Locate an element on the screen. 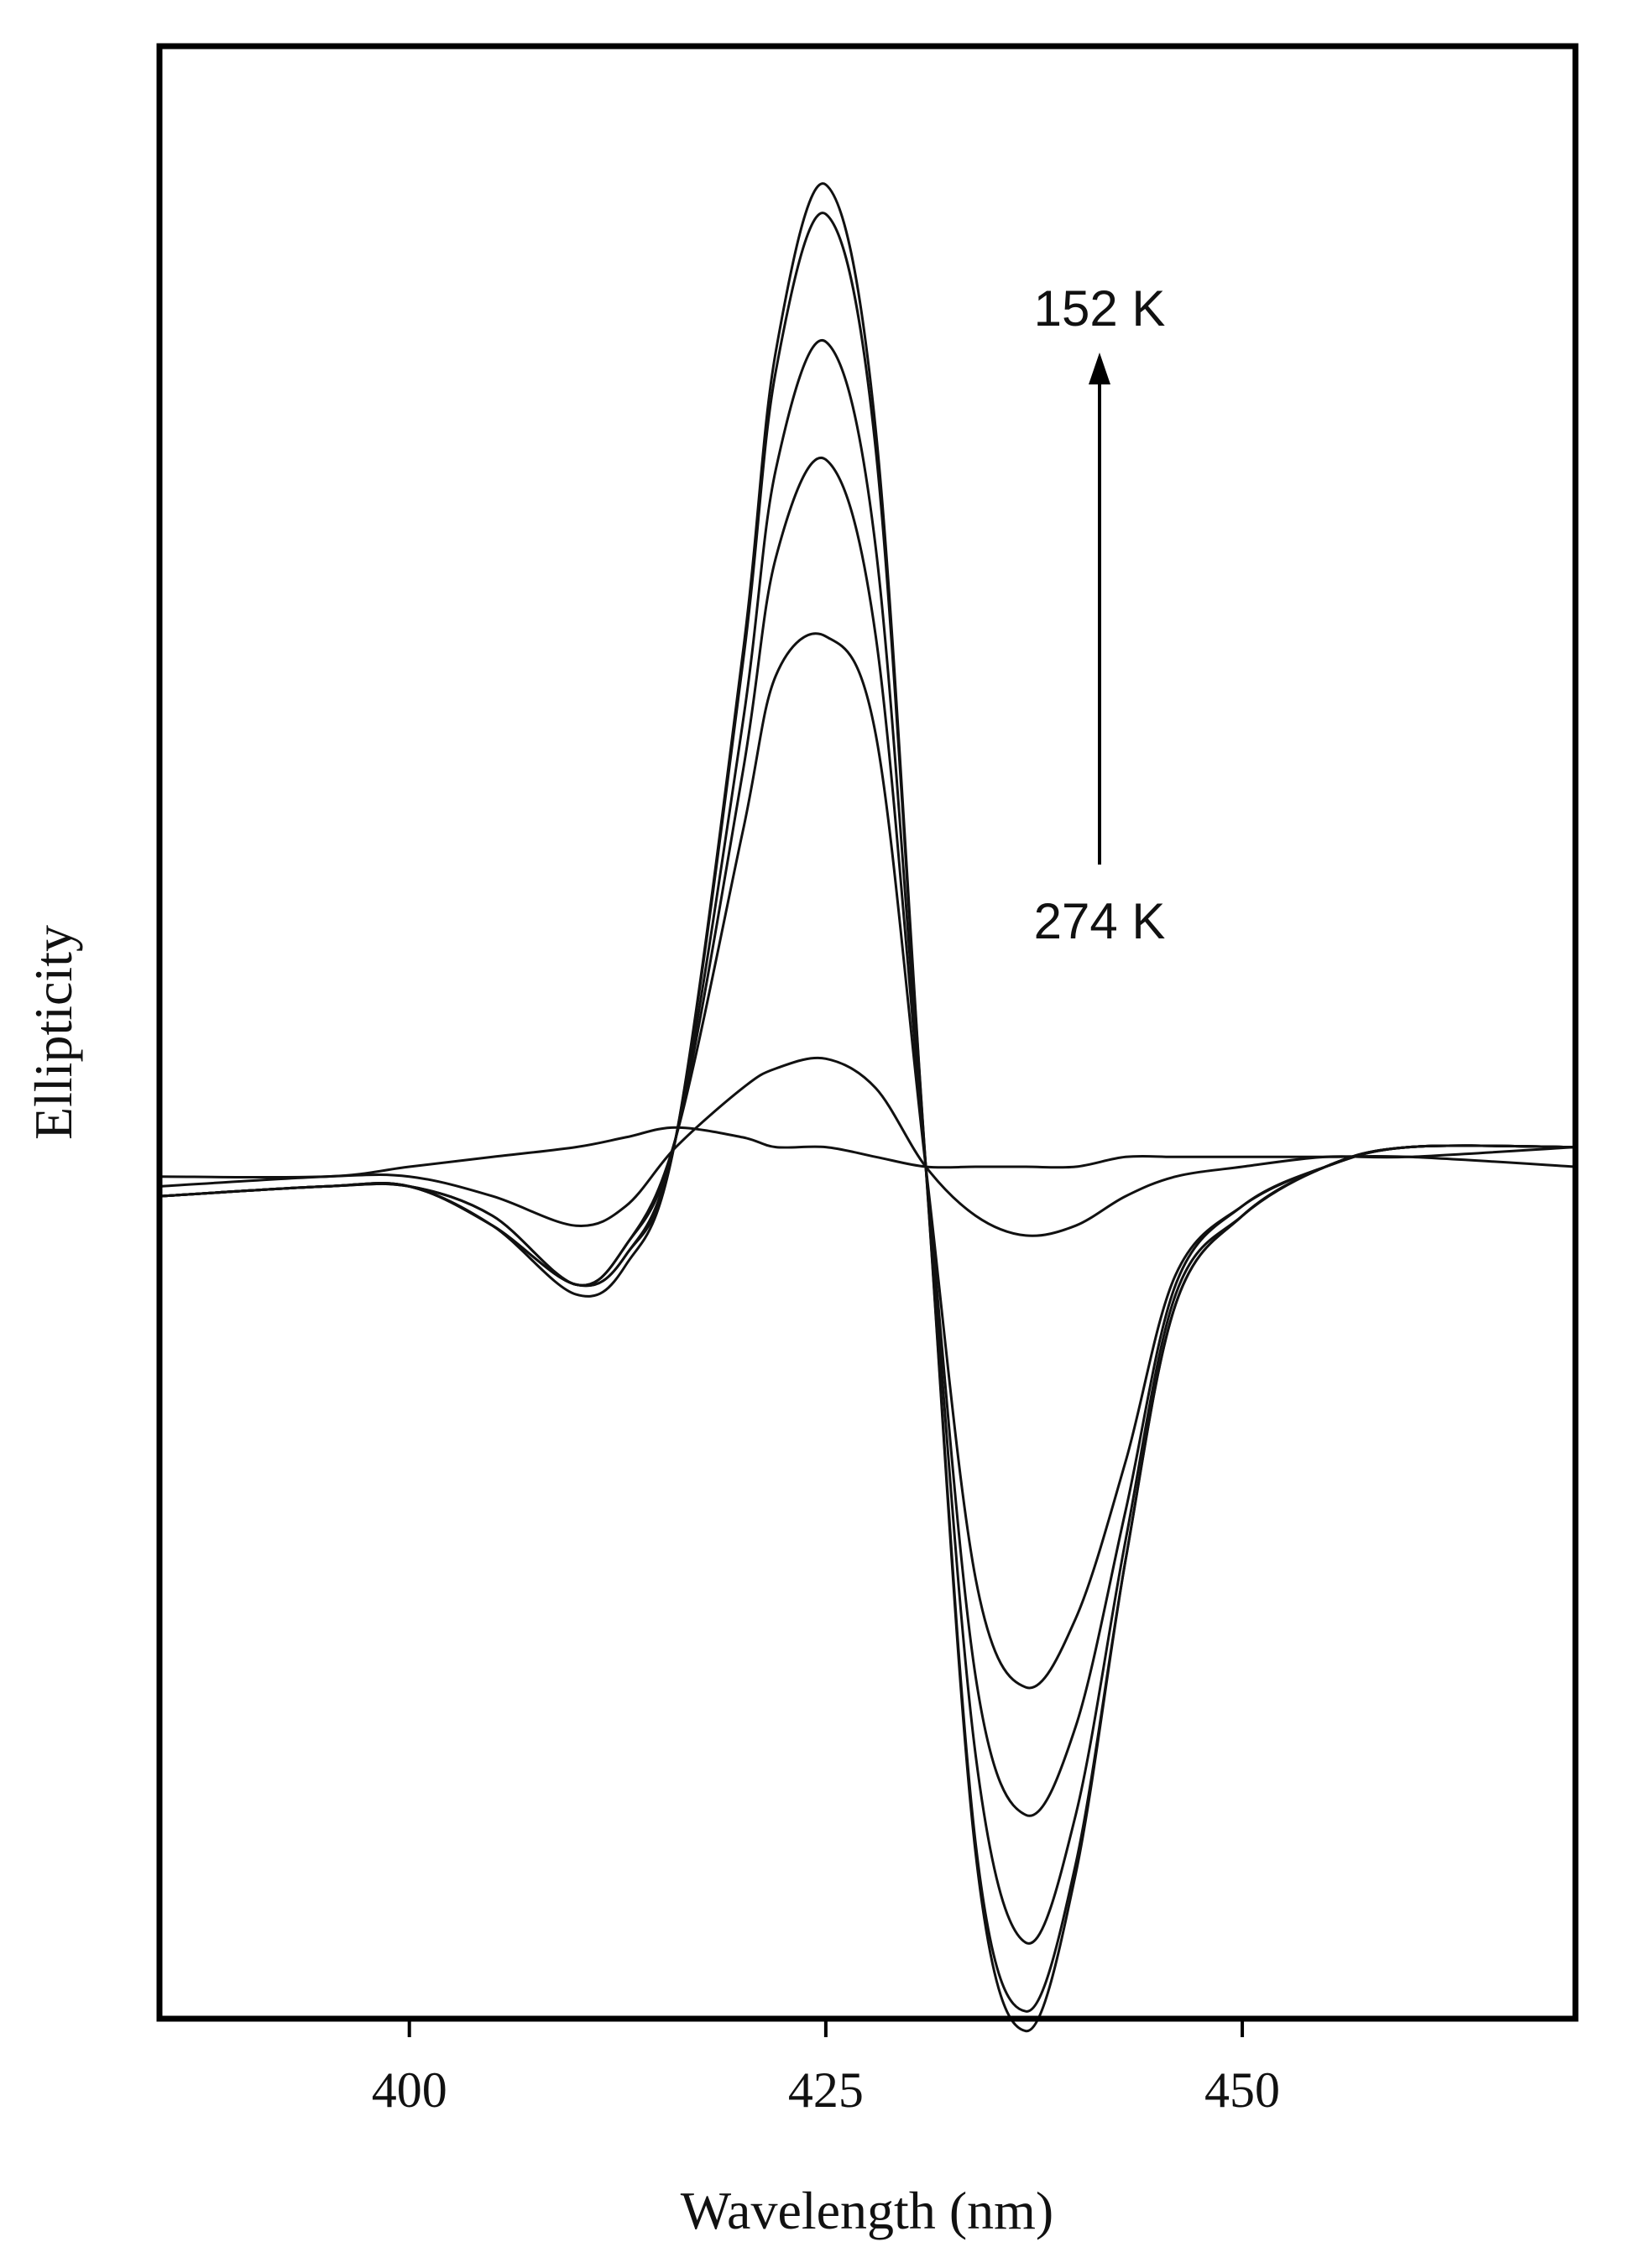  x-axis-ticks: 400 425 450 is located at coordinates (826, 2068).